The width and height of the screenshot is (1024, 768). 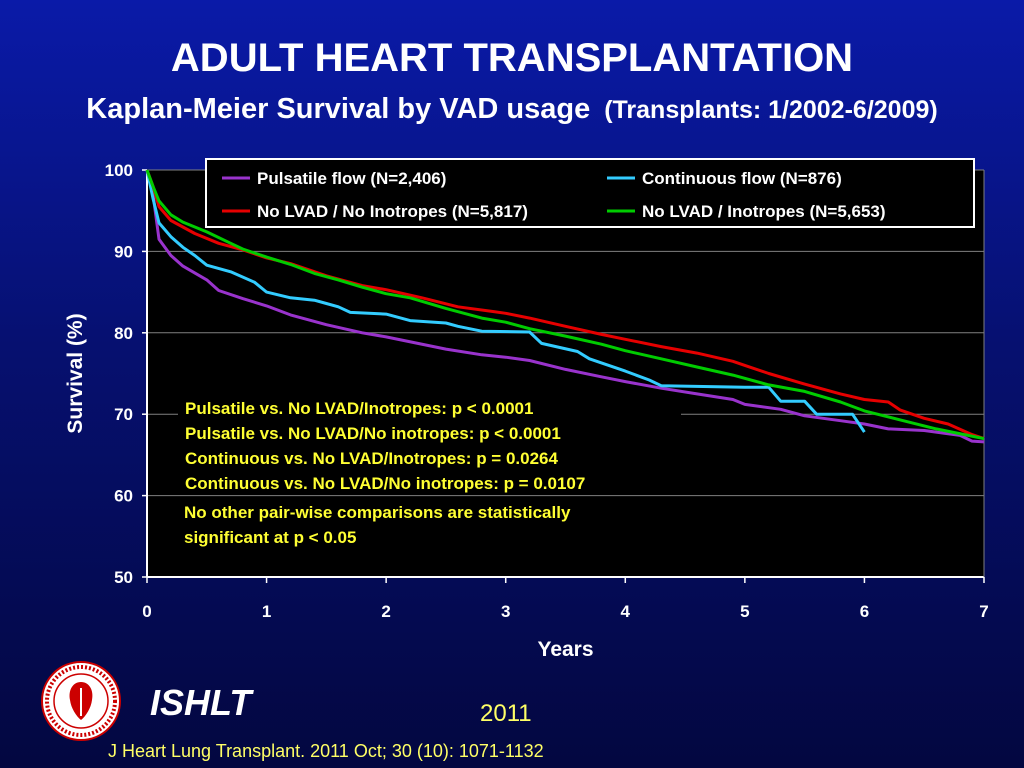 What do you see at coordinates (123, 333) in the screenshot?
I see `y-tick-label: 80` at bounding box center [123, 333].